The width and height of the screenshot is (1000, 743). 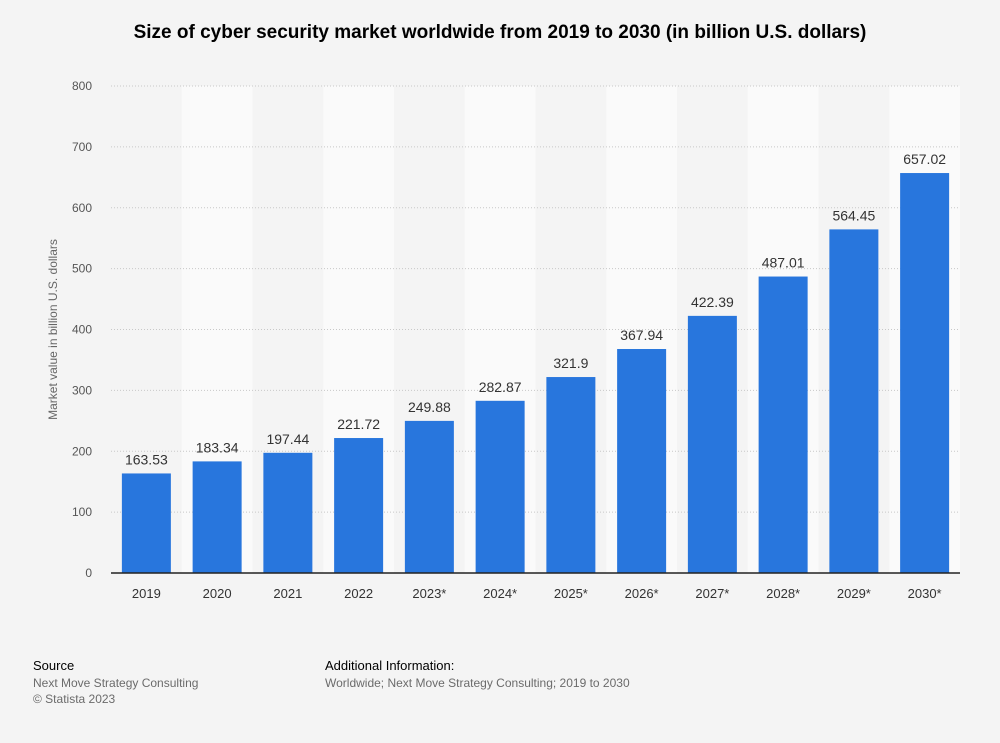 I want to click on x-tick-label: 2030*, so click(x=925, y=593).